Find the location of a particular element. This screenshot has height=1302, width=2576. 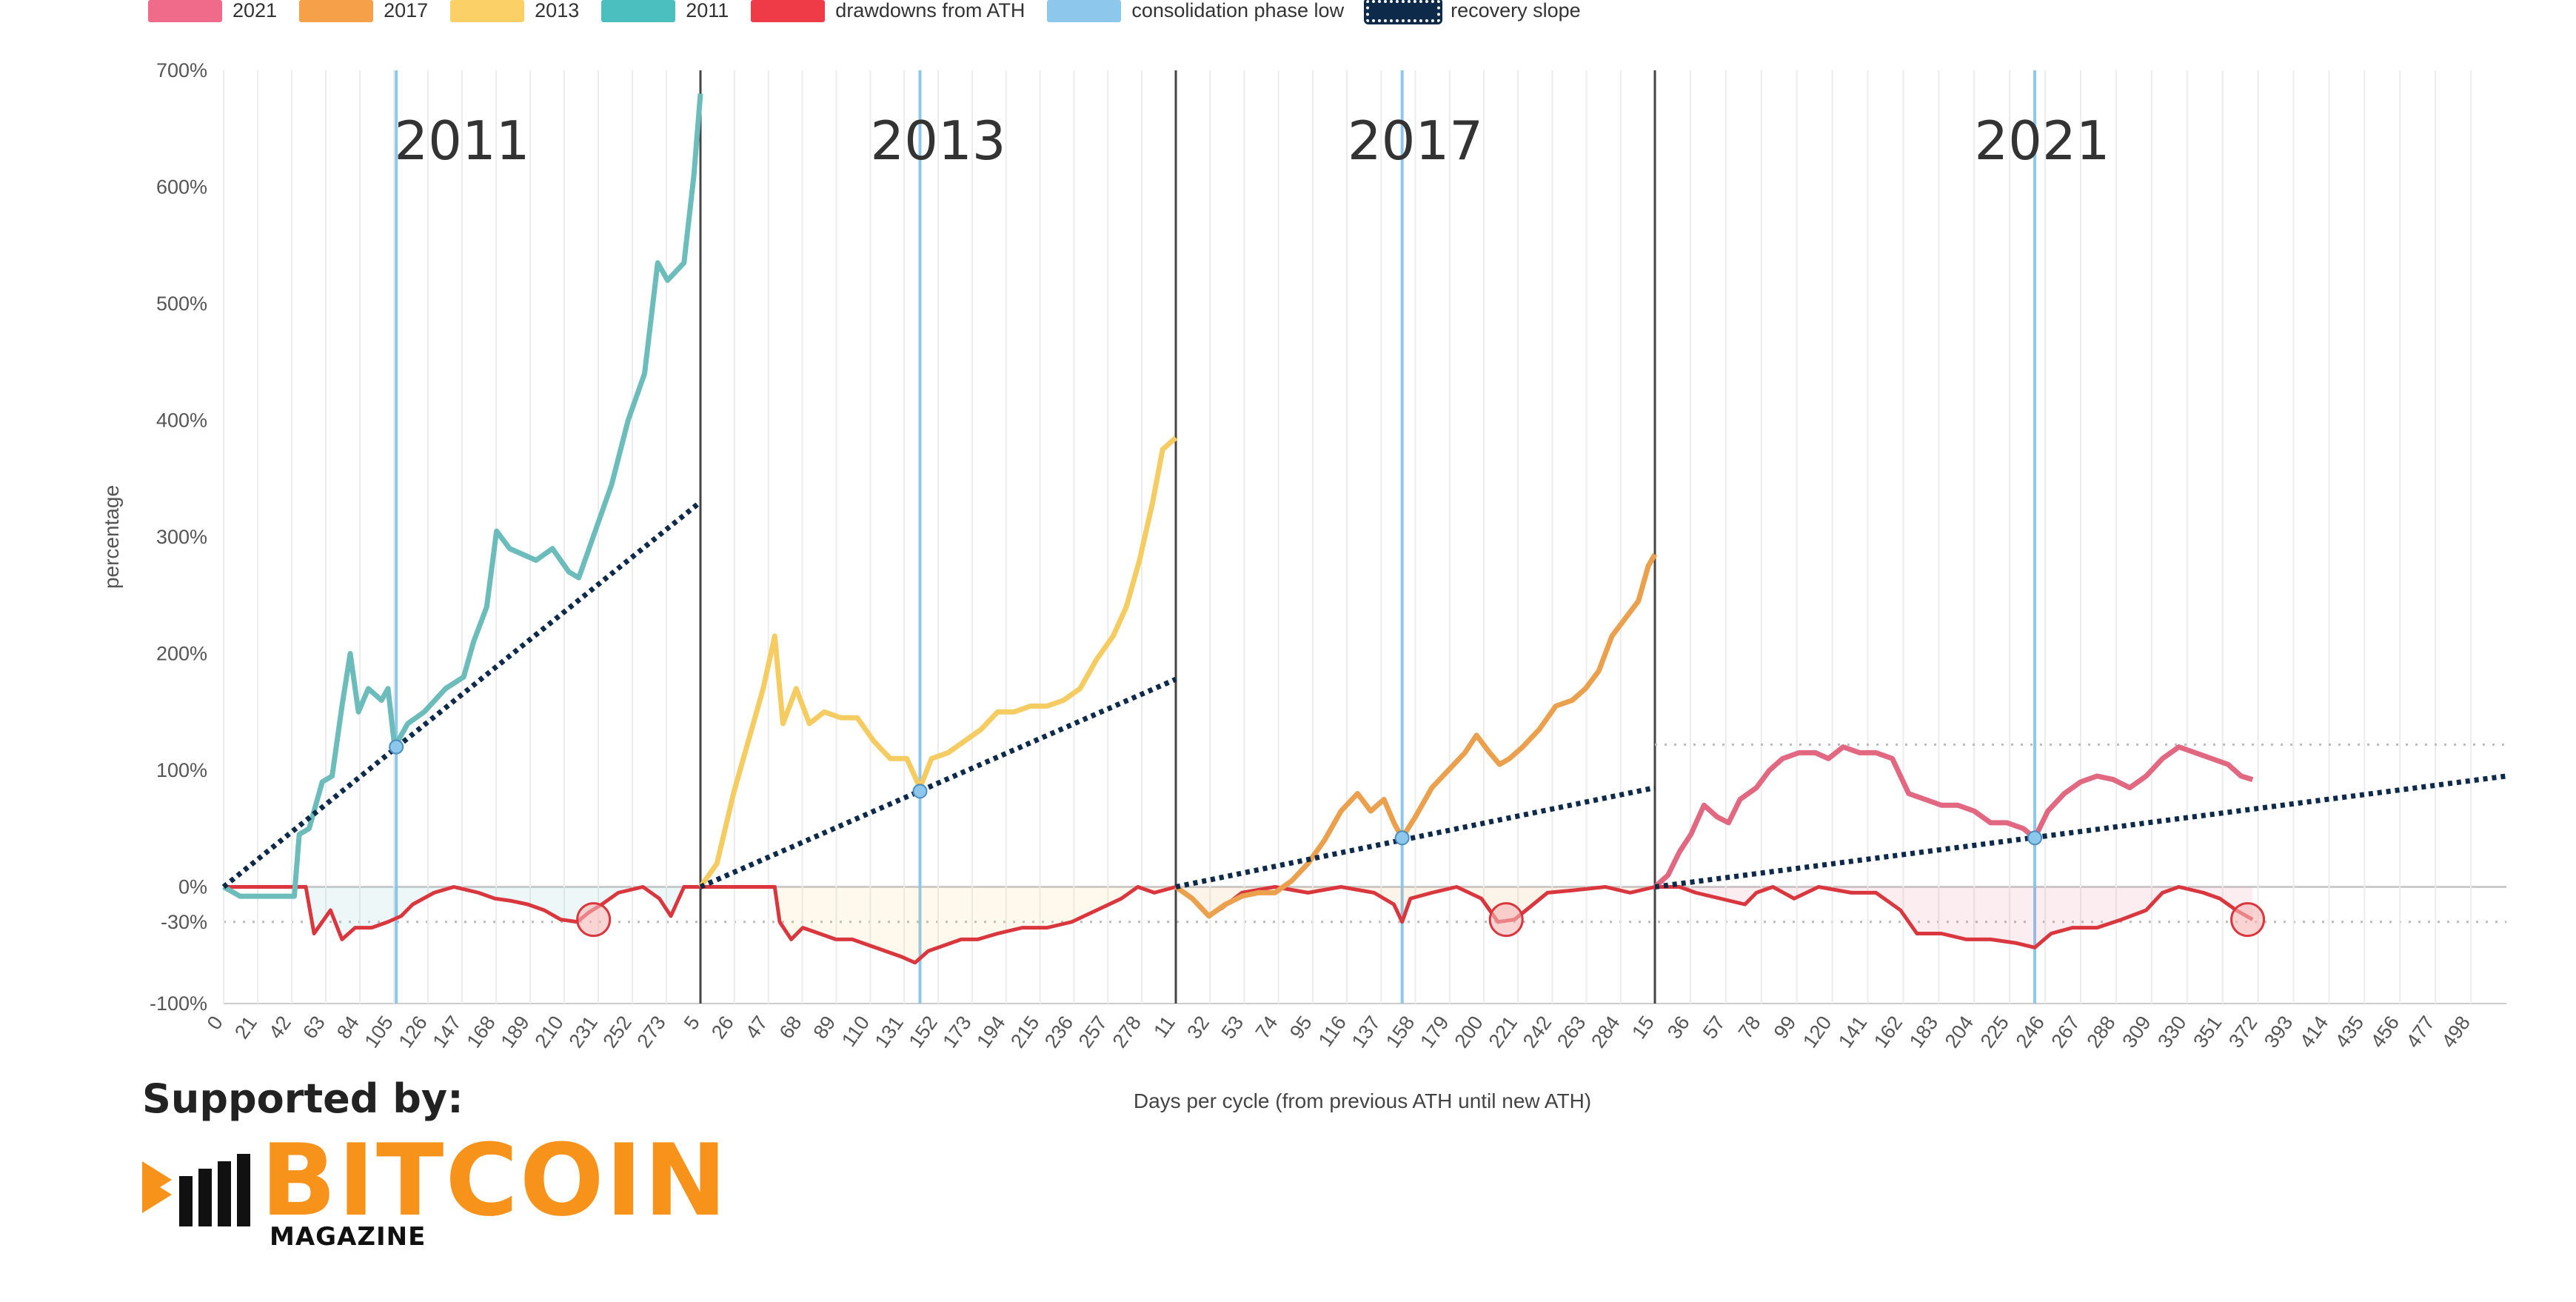

x-tick-label: 42 is located at coordinates (279, 1027).